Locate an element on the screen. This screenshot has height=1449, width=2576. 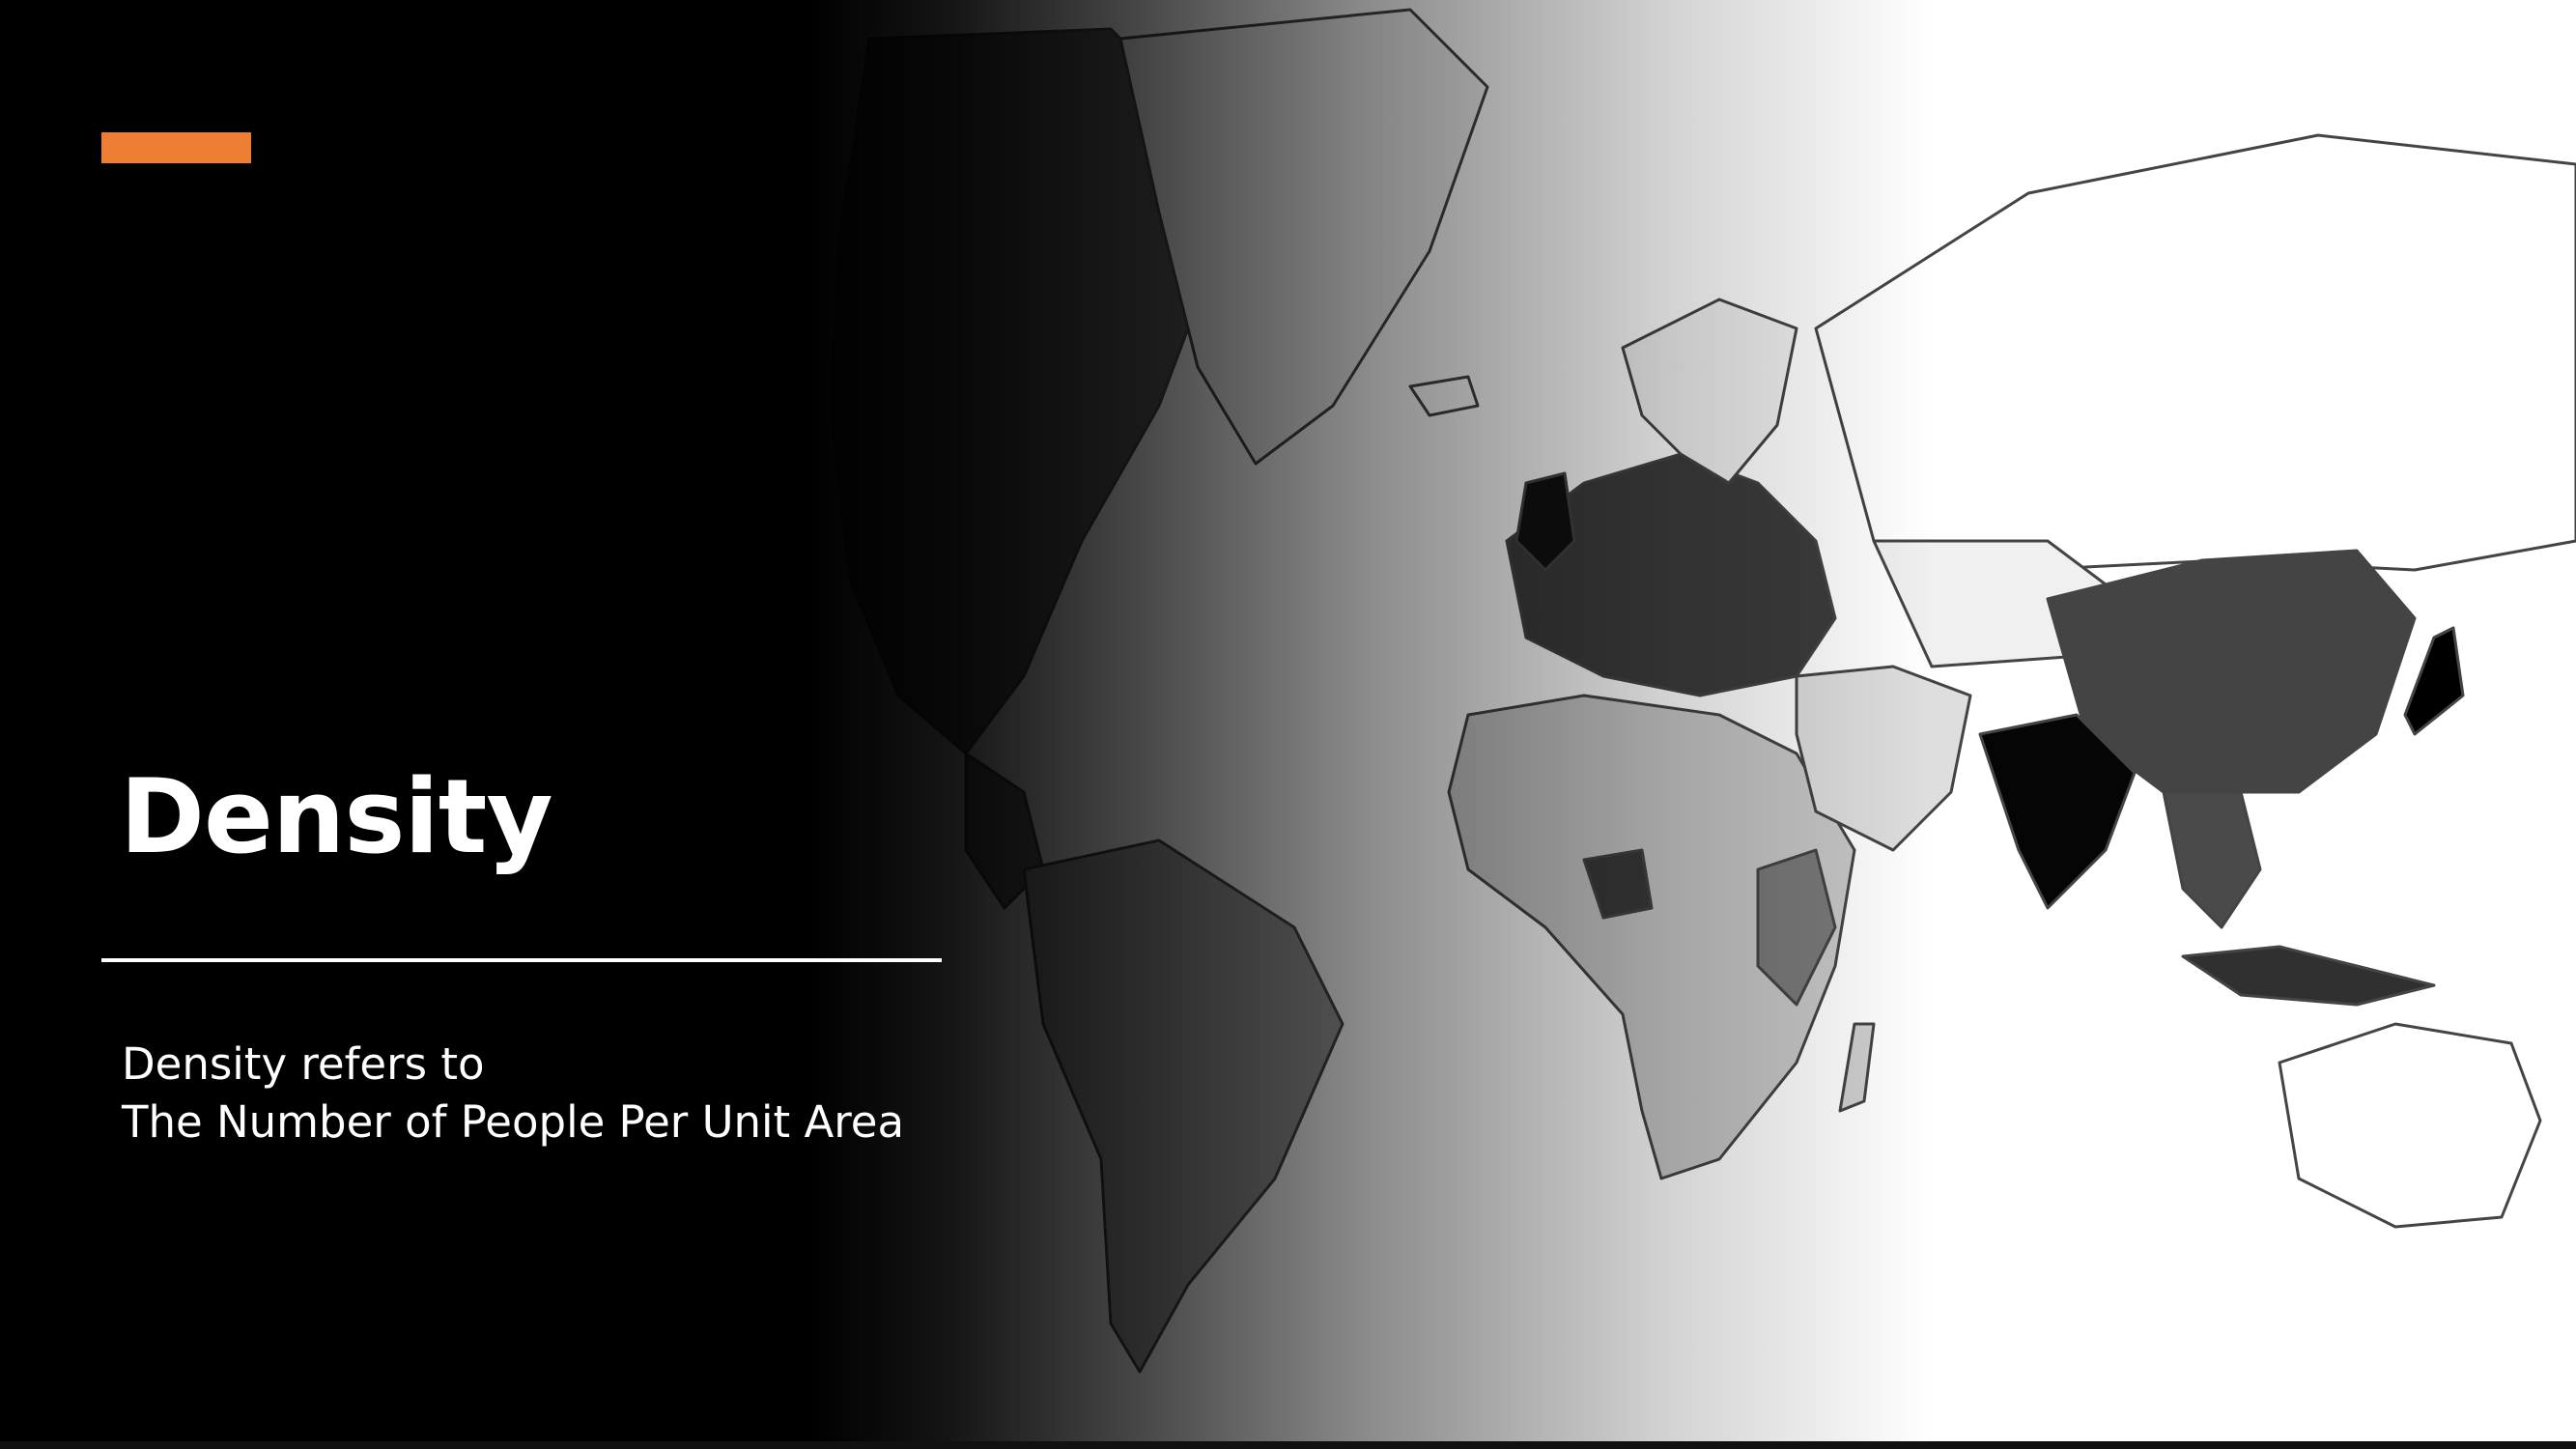
subtitle-line-1: Density refers to is located at coordinates (303, 1064).